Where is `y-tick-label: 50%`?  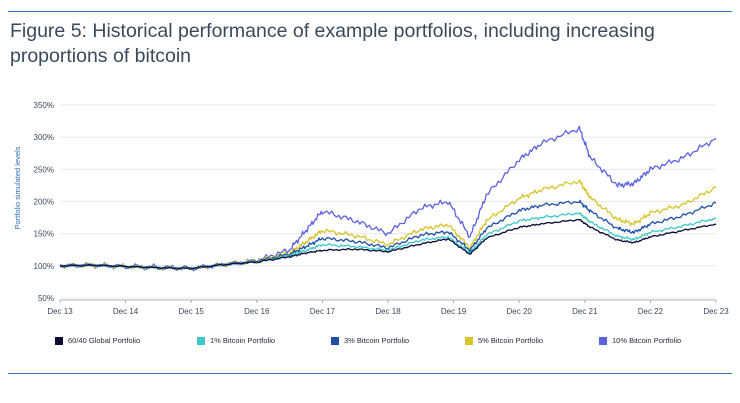
y-tick-label: 50% is located at coordinates (46, 298).